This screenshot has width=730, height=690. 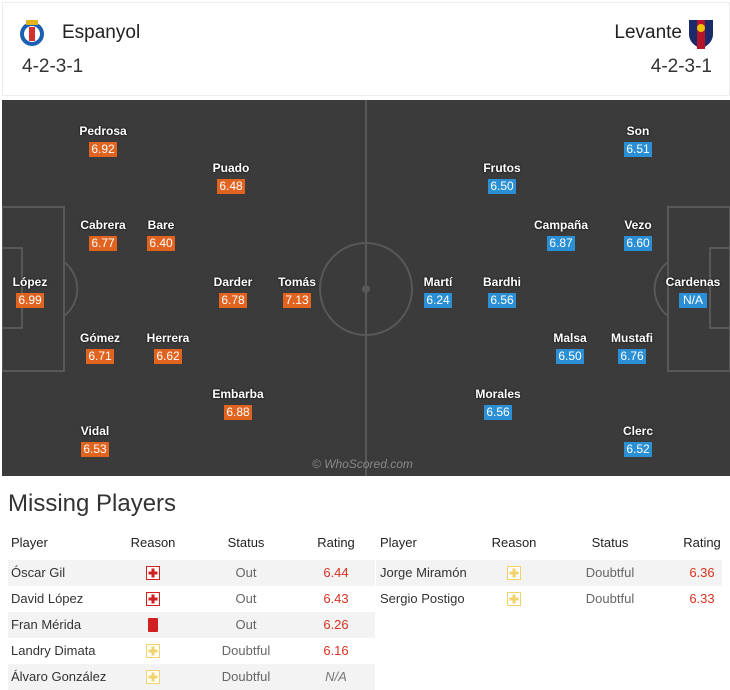 What do you see at coordinates (238, 394) in the screenshot?
I see `player-name: Embarba` at bounding box center [238, 394].